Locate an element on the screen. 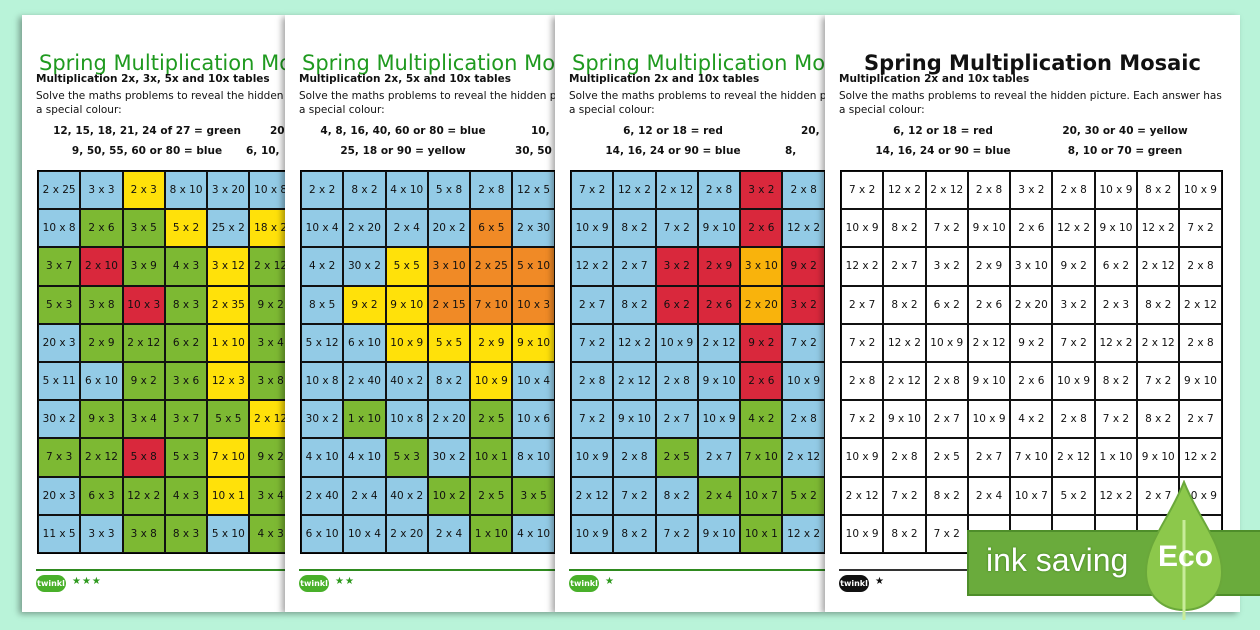  mosaic-cell: 5 x 5 is located at coordinates (406, 266).